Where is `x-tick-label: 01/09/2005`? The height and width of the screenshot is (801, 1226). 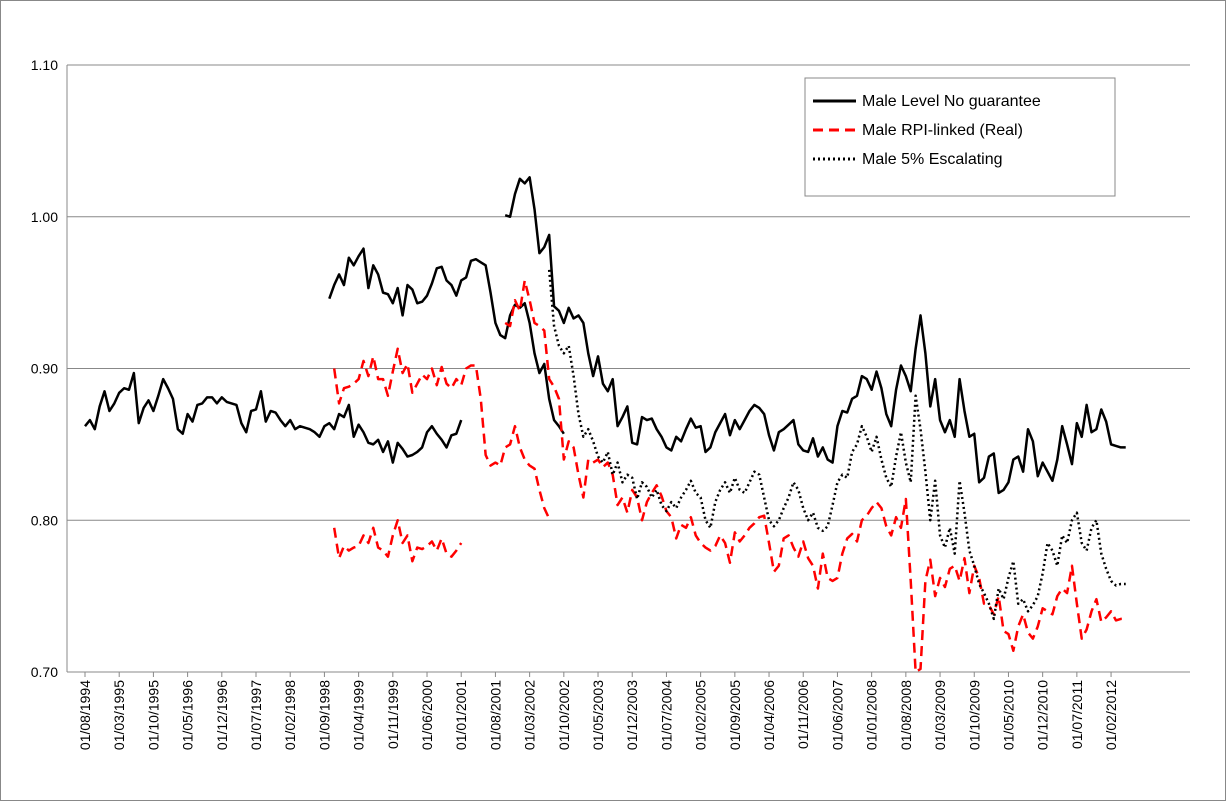 x-tick-label: 01/09/2005 is located at coordinates (735, 715).